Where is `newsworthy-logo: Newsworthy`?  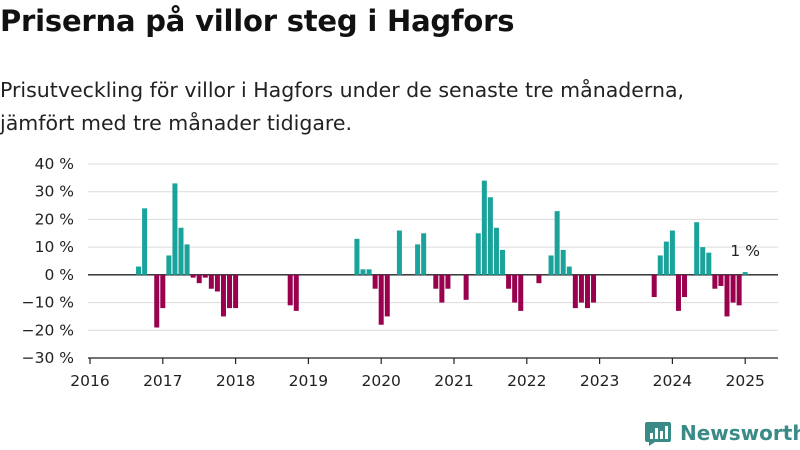
newsworthy-logo: Newsworthy is located at coordinates (722, 433).